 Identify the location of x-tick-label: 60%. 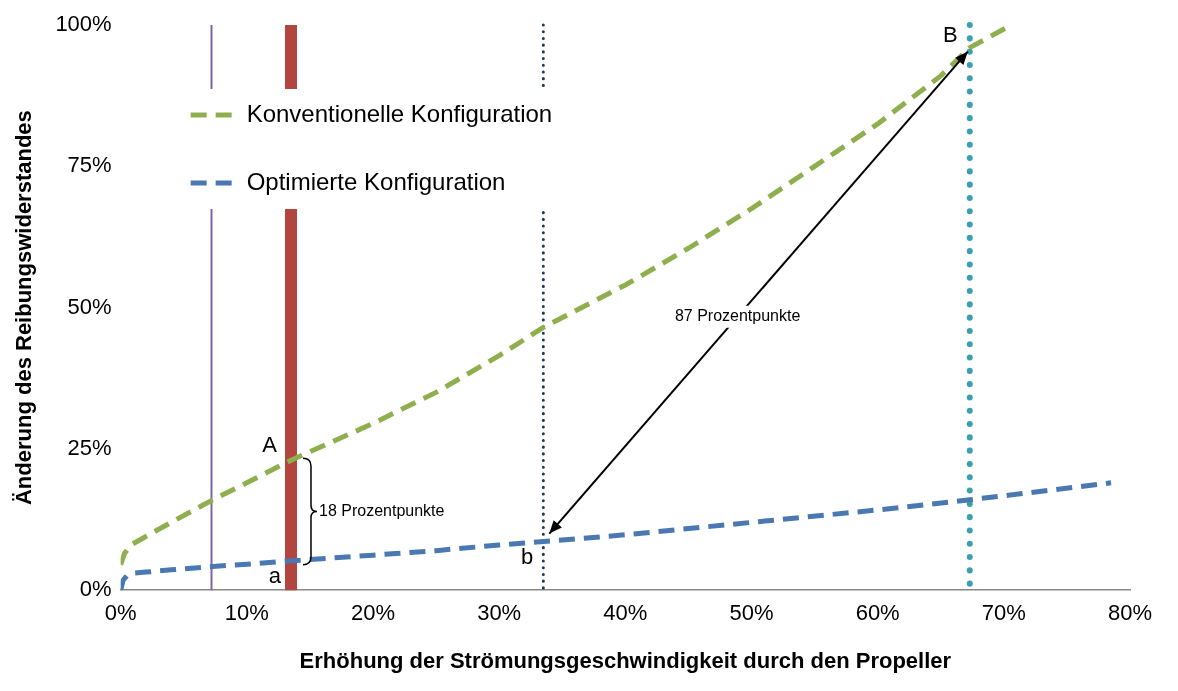
(877, 613).